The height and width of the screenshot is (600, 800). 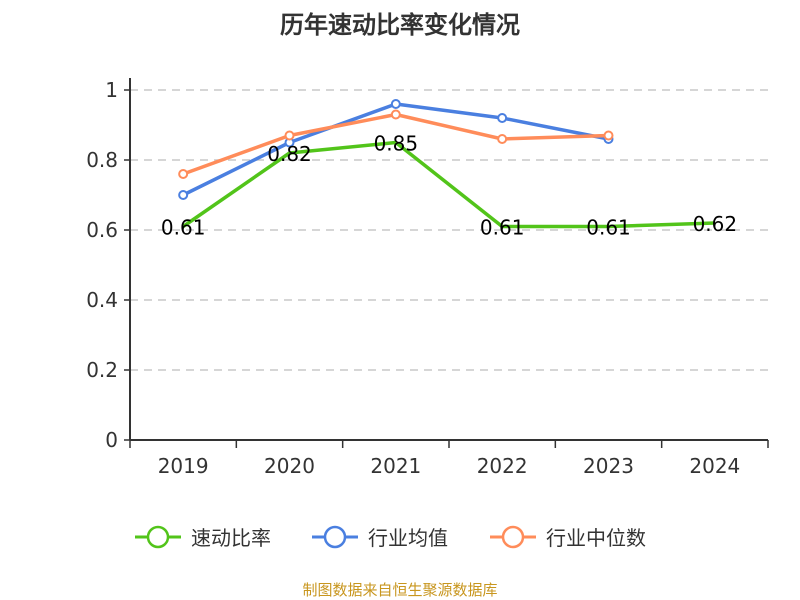 What do you see at coordinates (715, 224) in the screenshot?
I see `data-label: 0.62` at bounding box center [715, 224].